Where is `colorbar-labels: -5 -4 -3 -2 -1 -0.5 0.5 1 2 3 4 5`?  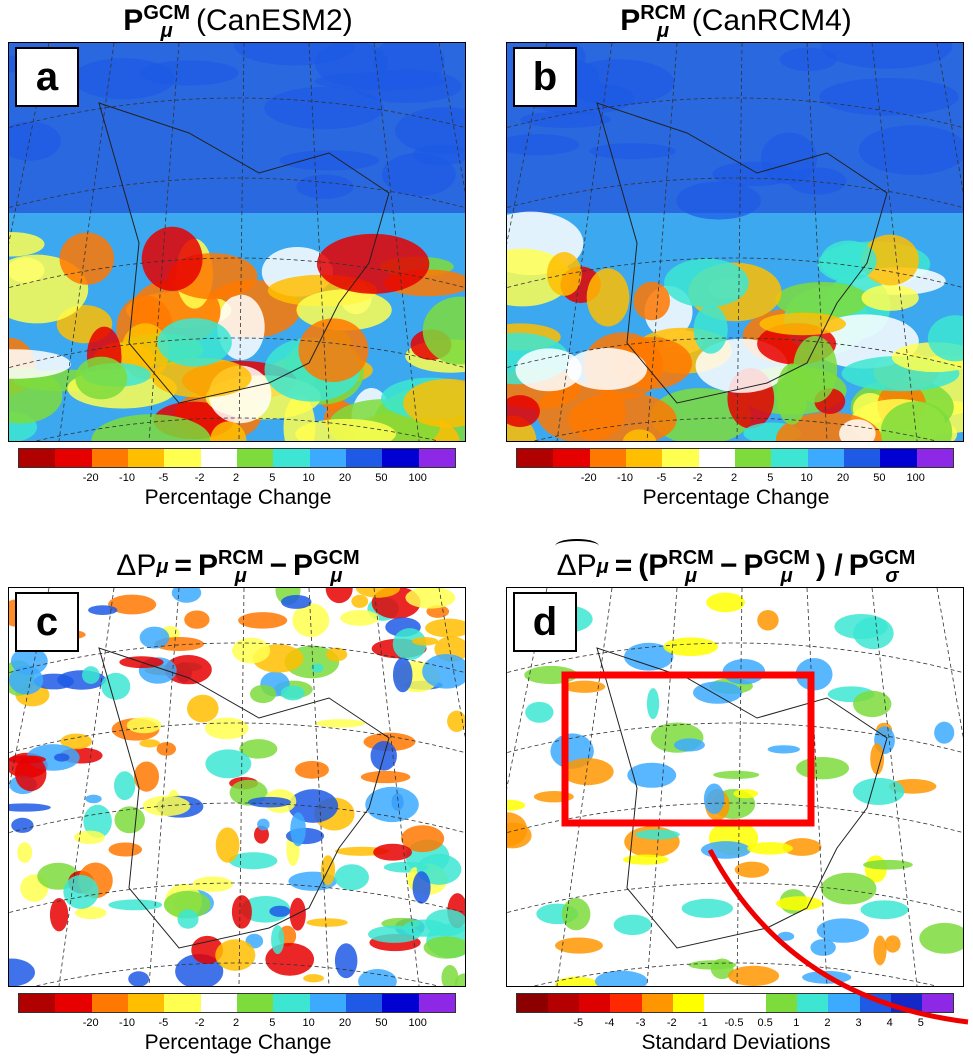 colorbar-labels: -5 -4 -3 -2 -1 -0.5 0.5 1 2 3 4 5 is located at coordinates (734, 1024).